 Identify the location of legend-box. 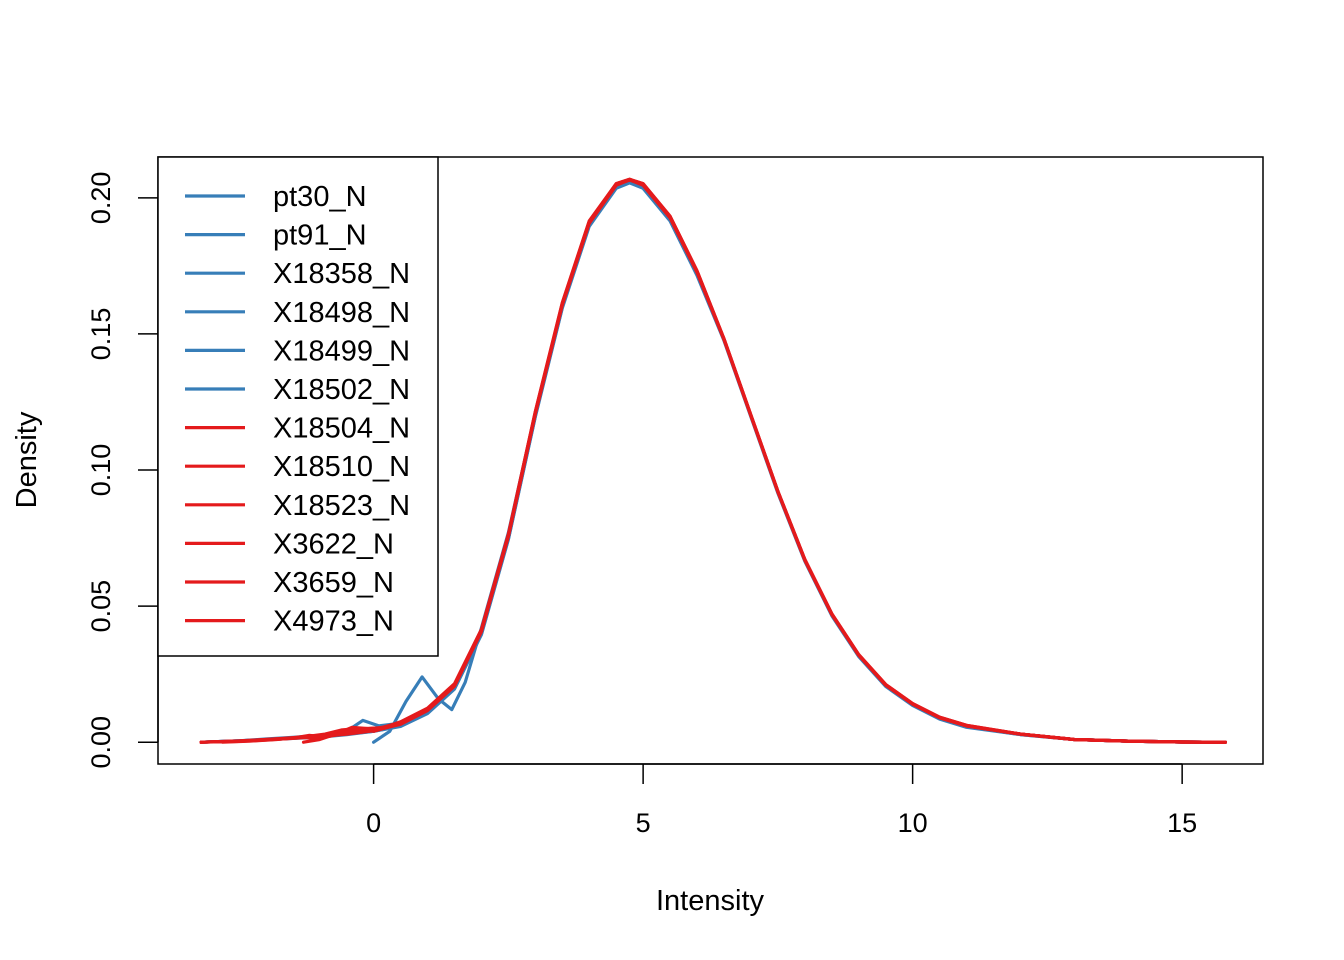
(298, 406).